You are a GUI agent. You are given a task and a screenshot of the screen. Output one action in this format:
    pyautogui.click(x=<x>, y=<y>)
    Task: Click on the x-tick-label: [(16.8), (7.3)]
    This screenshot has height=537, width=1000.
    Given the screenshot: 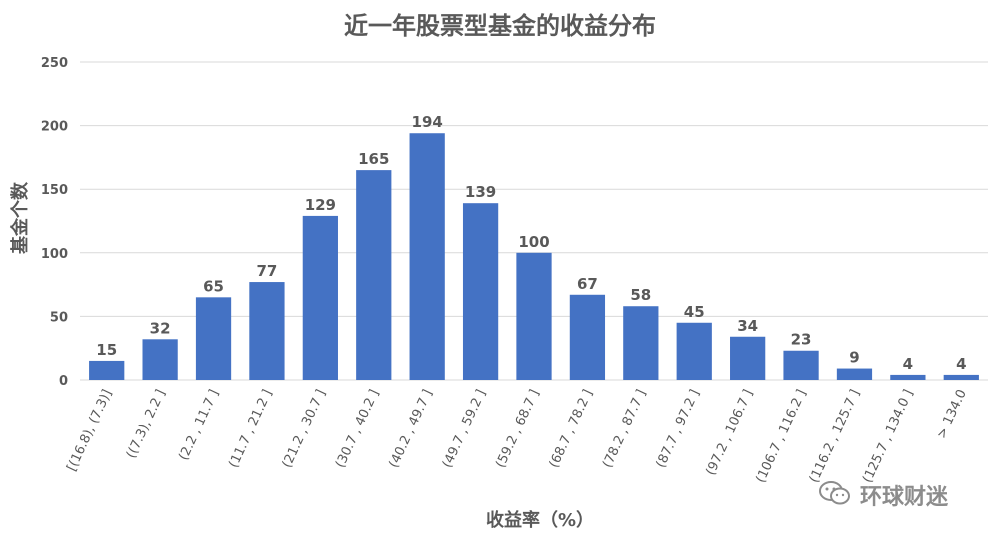 What is the action you would take?
    pyautogui.click(x=89, y=430)
    